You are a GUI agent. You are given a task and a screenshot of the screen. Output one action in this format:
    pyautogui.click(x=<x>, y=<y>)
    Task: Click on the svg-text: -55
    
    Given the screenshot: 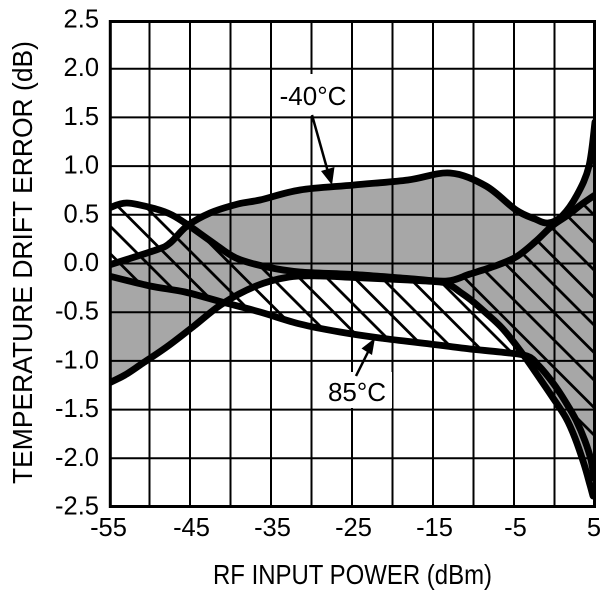 What is the action you would take?
    pyautogui.click(x=108, y=528)
    